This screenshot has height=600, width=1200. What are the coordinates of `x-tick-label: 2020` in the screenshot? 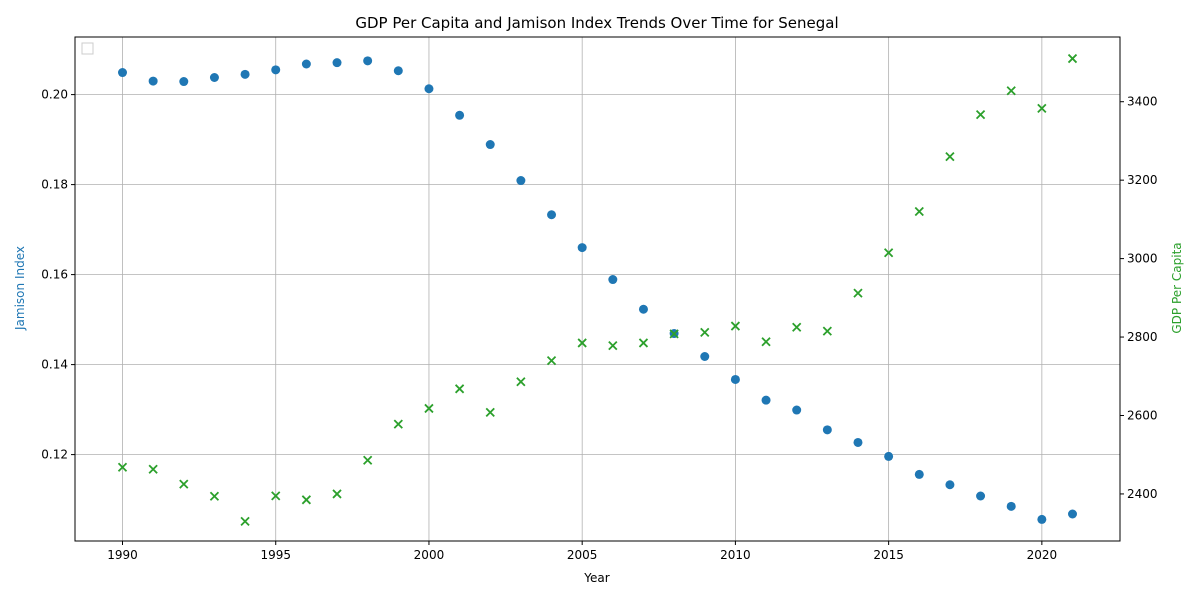 It's located at (1042, 555).